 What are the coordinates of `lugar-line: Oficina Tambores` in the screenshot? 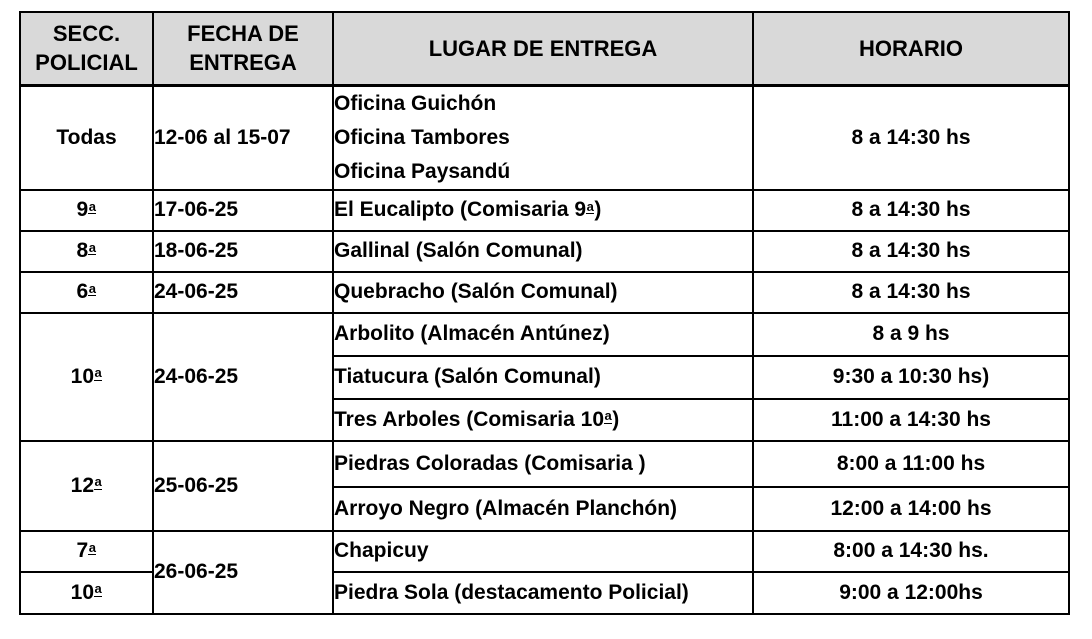 It's located at (422, 137).